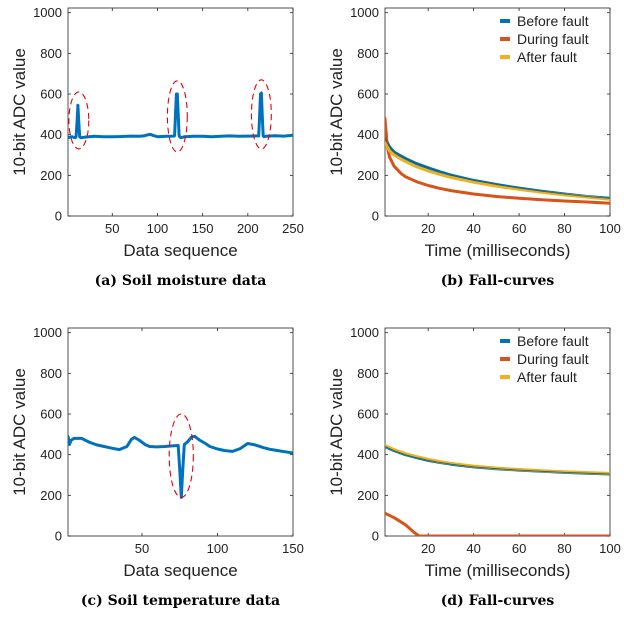  I want to click on x-tick-label: 250, so click(293, 228).